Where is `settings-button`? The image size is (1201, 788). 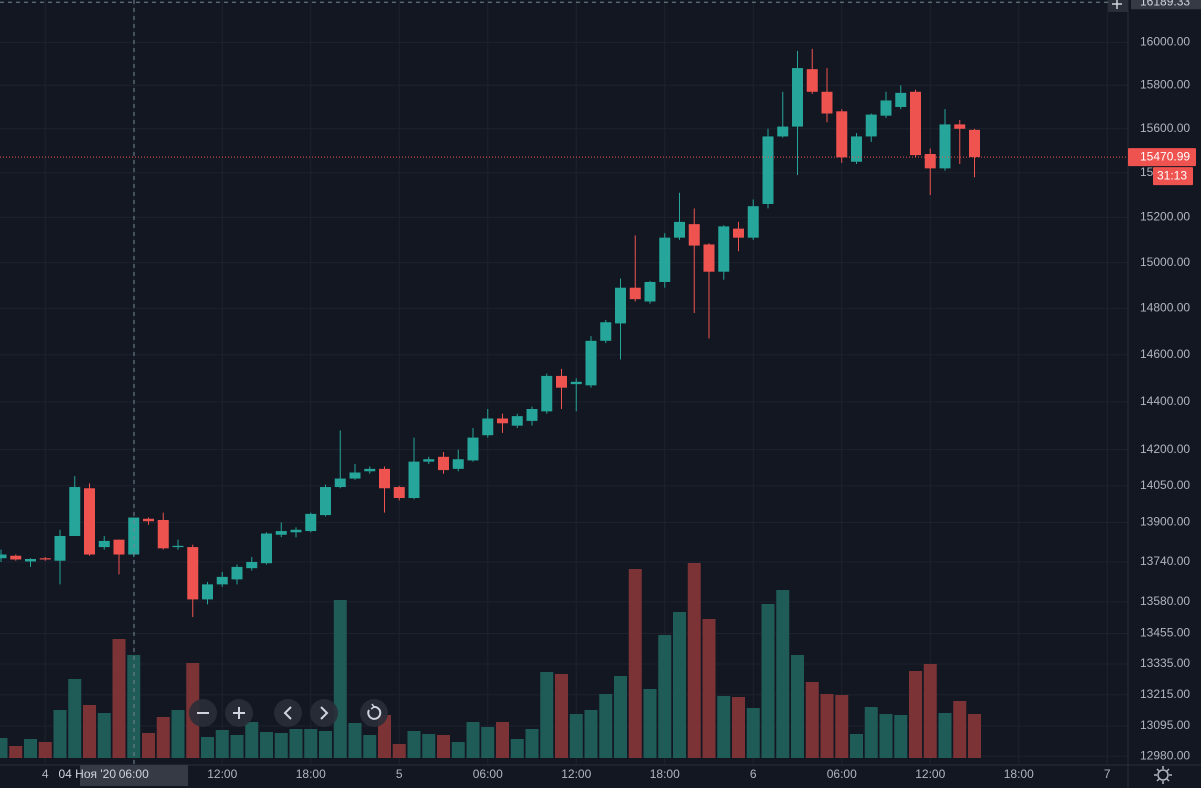
settings-button is located at coordinates (1163, 775).